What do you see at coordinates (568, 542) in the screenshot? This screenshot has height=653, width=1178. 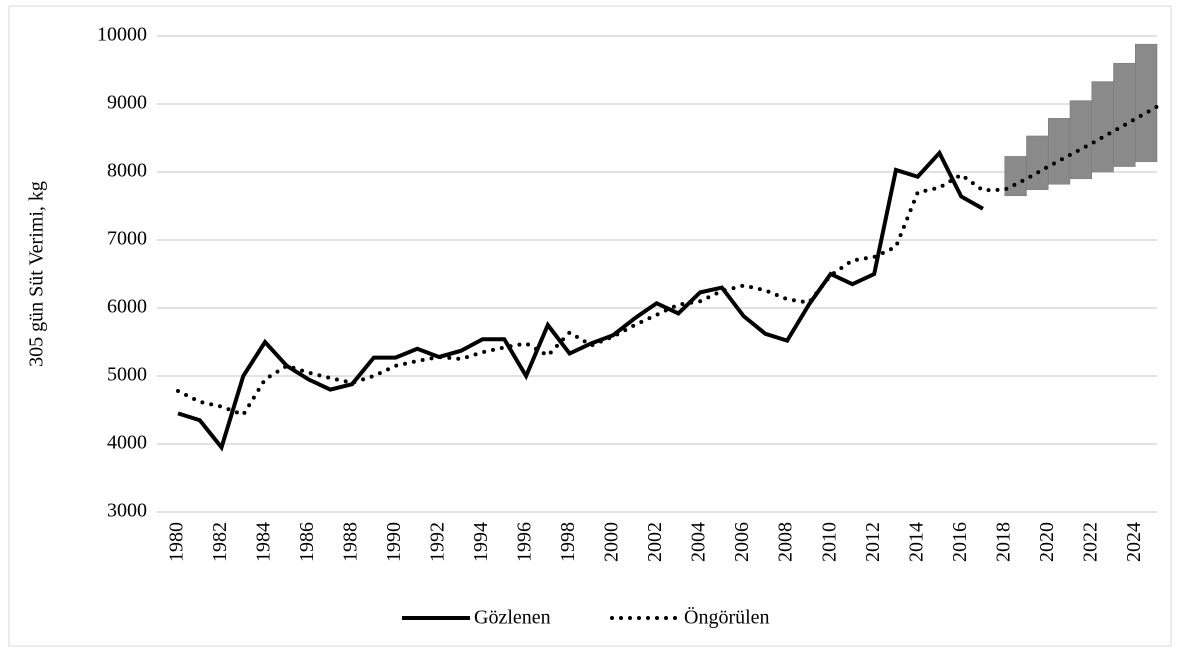 I see `x-tick-label: 1998` at bounding box center [568, 542].